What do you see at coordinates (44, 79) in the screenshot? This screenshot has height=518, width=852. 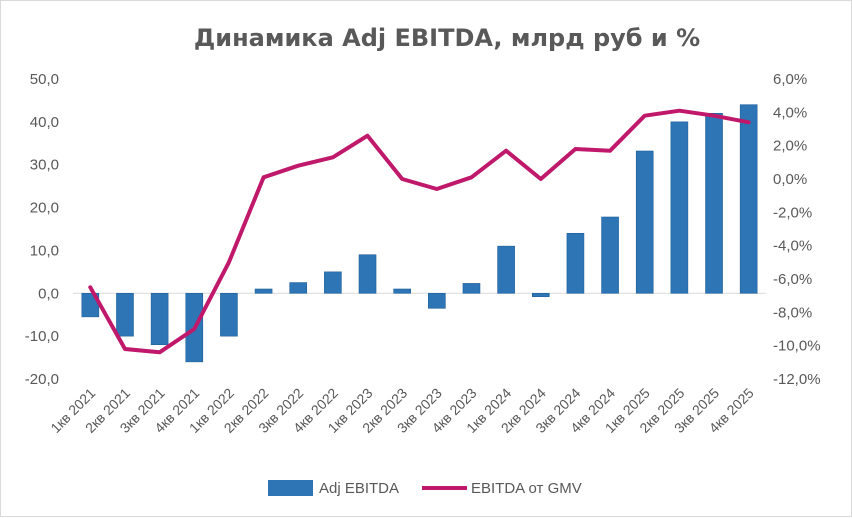 I see `left-tick-label: 50,0` at bounding box center [44, 79].